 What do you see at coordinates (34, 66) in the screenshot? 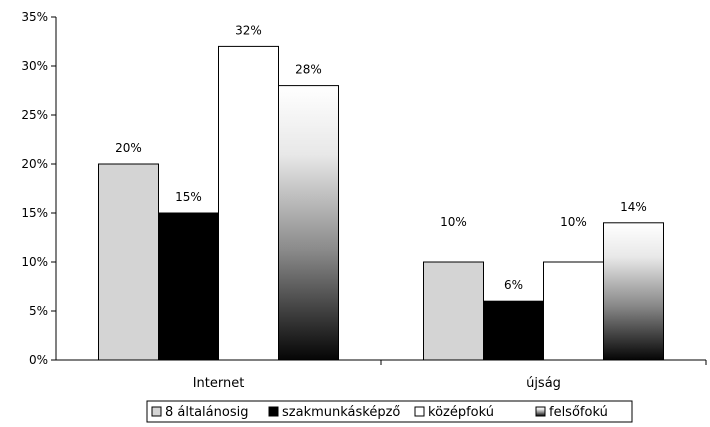
I see `y-tick-label: 30%` at bounding box center [34, 66].